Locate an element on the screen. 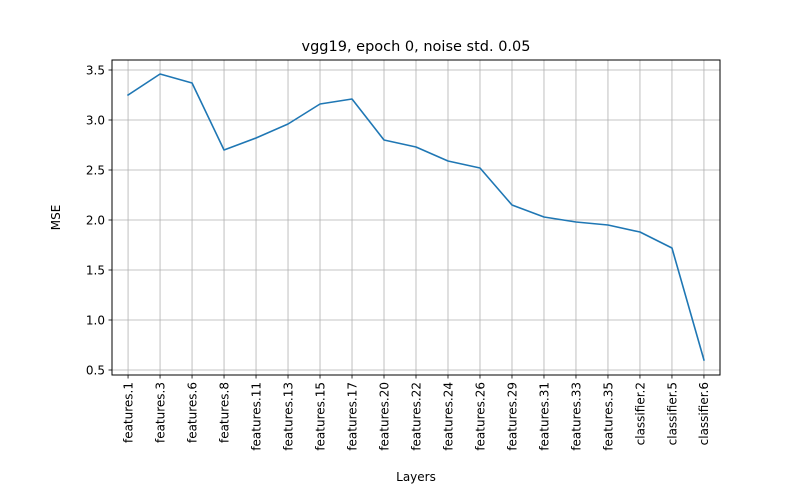  x-tick-label: classifier.2 is located at coordinates (640, 413).